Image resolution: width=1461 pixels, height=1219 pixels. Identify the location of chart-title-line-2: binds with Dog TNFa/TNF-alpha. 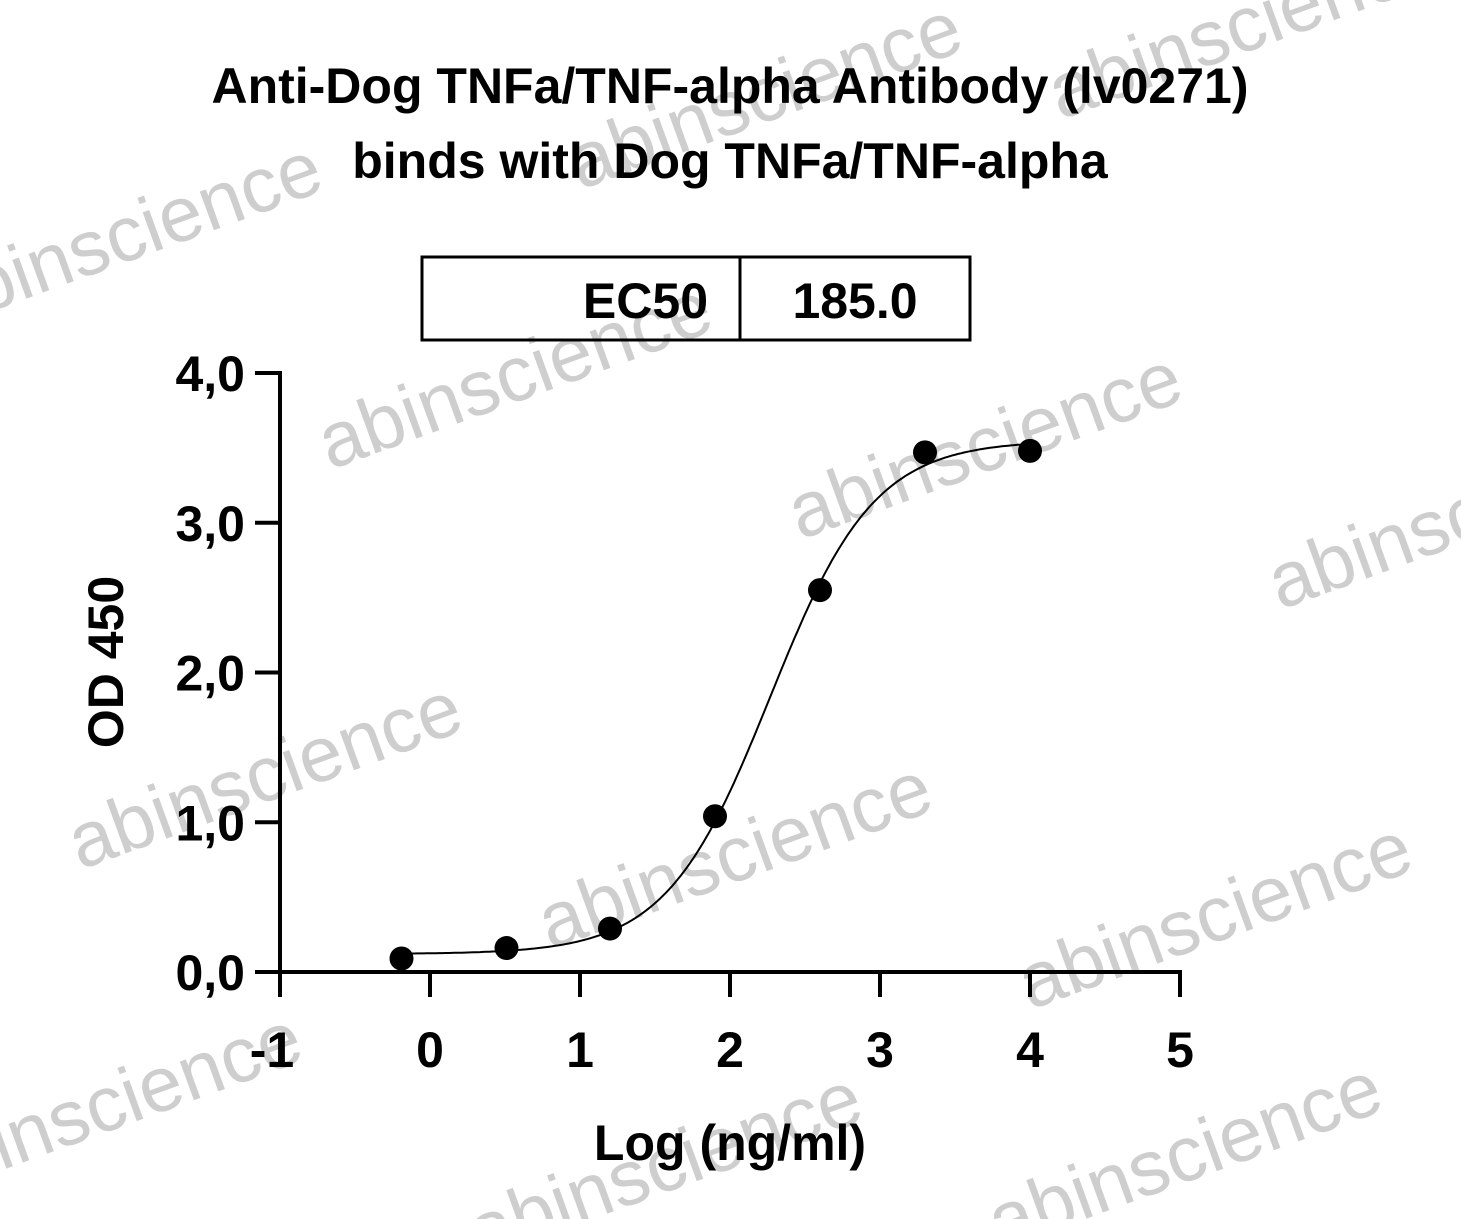
(730, 161).